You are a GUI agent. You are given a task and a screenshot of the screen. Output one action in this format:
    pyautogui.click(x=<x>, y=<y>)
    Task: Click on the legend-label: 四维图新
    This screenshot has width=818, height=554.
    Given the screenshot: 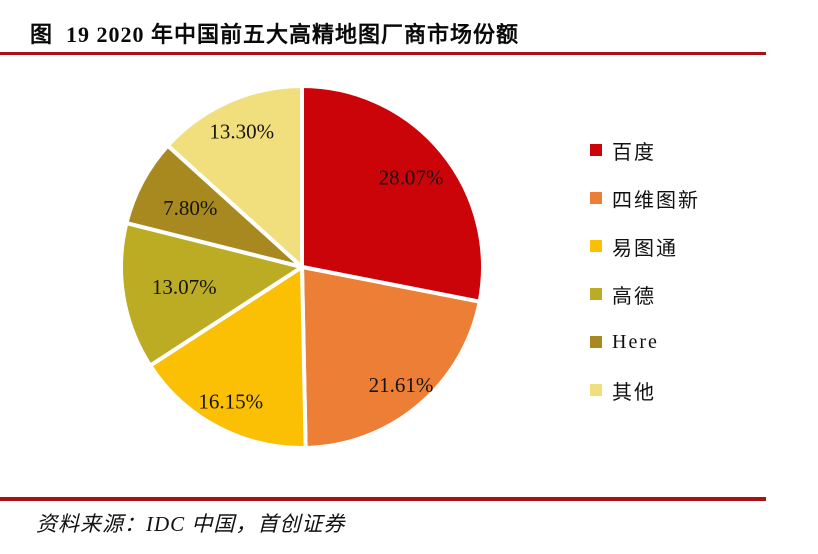 What is the action you would take?
    pyautogui.click(x=656, y=200)
    